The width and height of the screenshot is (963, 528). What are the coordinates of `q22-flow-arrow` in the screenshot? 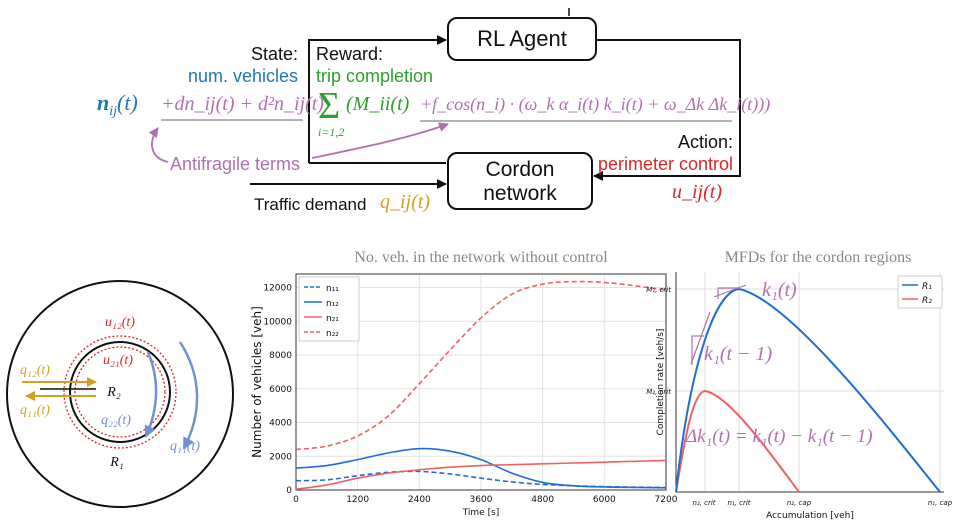 It's located at (151, 394).